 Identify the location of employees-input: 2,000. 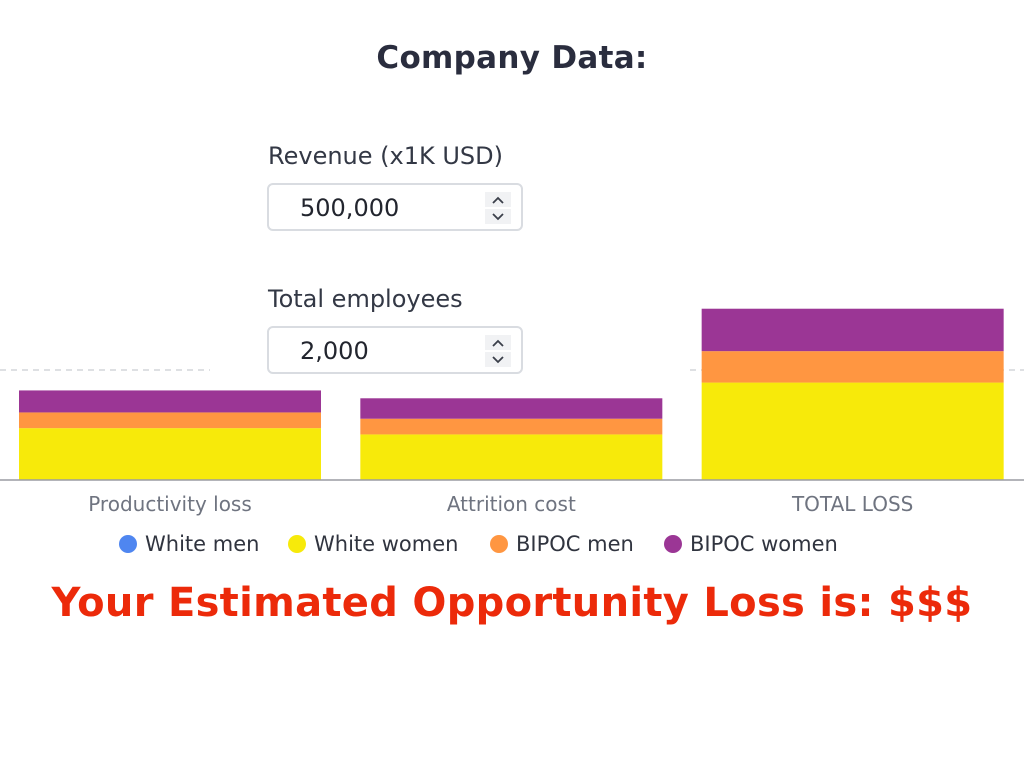
(395, 350).